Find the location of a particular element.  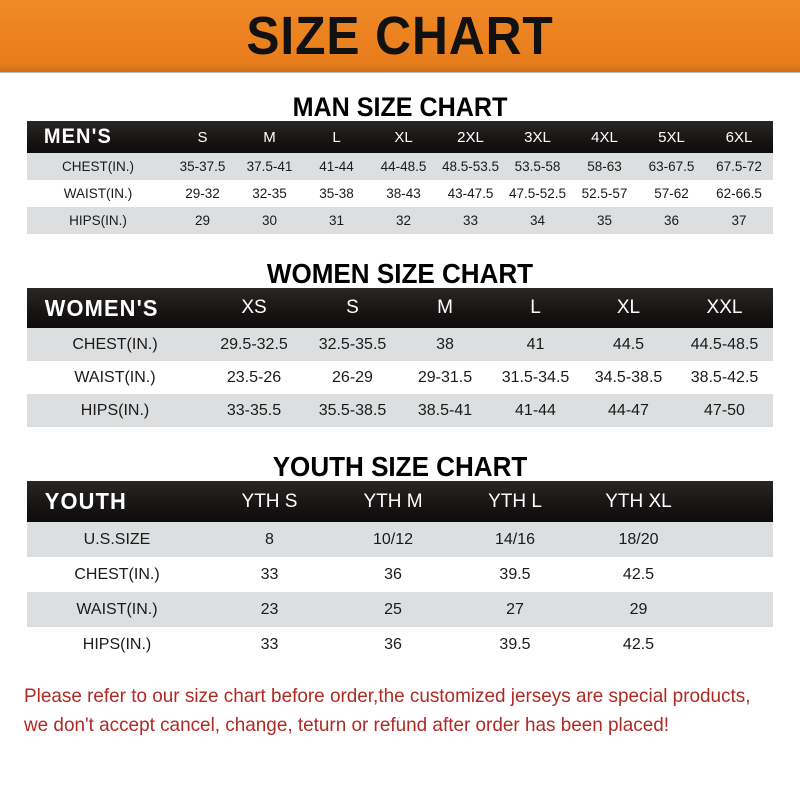

youth-hips-yth-l: 39.5 is located at coordinates (515, 644).